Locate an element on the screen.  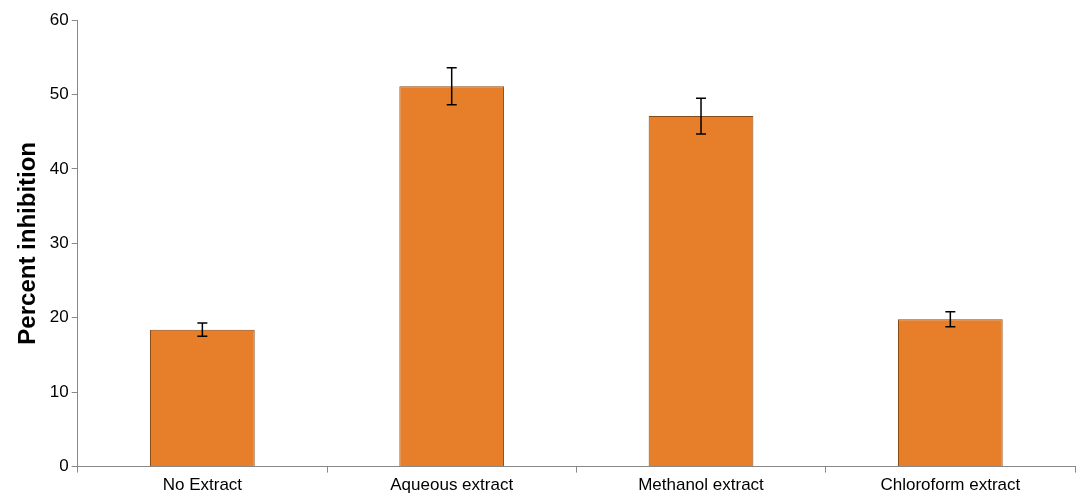
y-tick-label: 50 is located at coordinates (59, 94).